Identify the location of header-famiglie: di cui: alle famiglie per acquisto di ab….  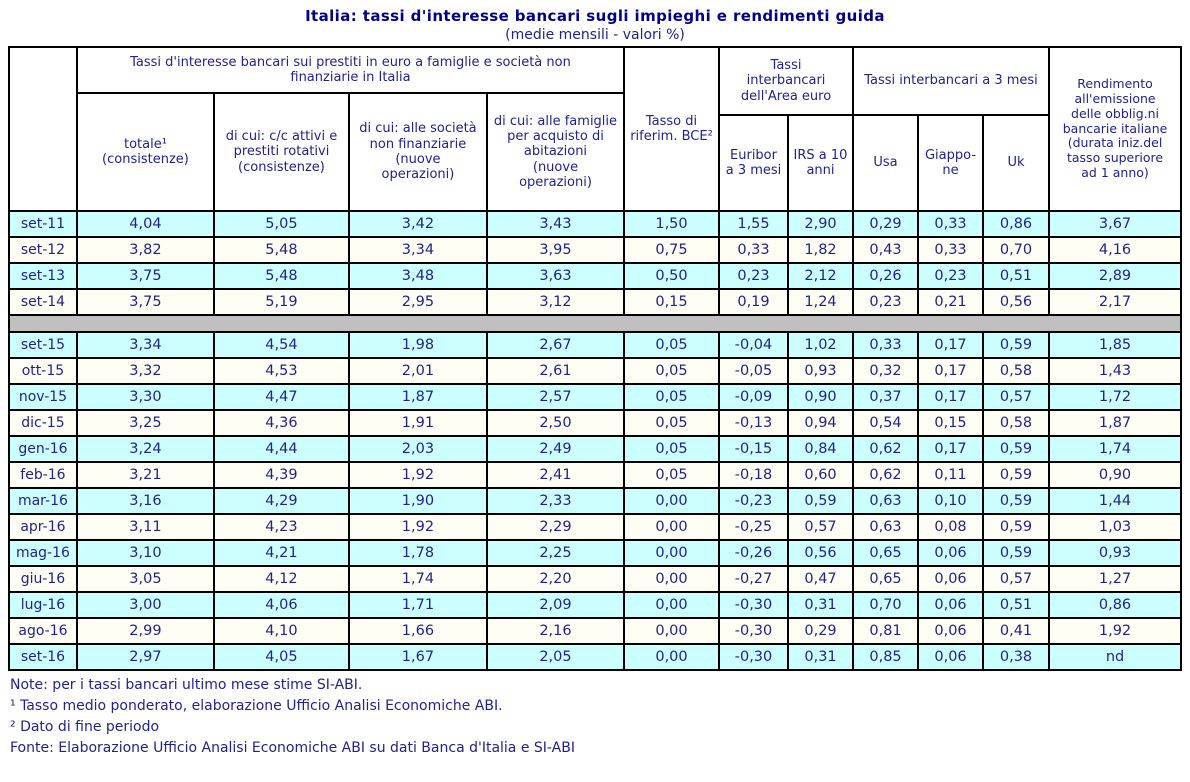
(555, 152).